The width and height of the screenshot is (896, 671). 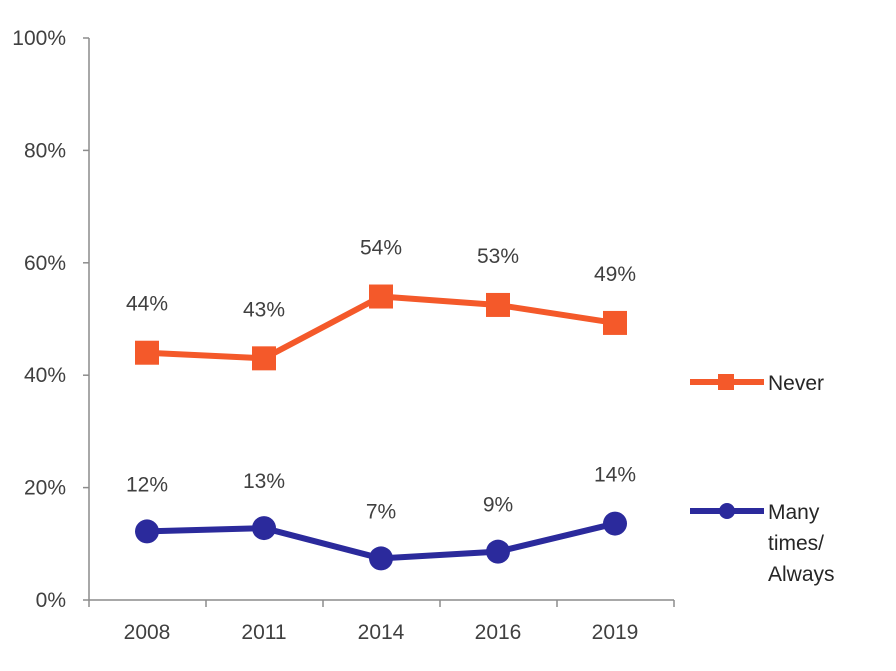 What do you see at coordinates (615, 475) in the screenshot?
I see `data-label: 14%` at bounding box center [615, 475].